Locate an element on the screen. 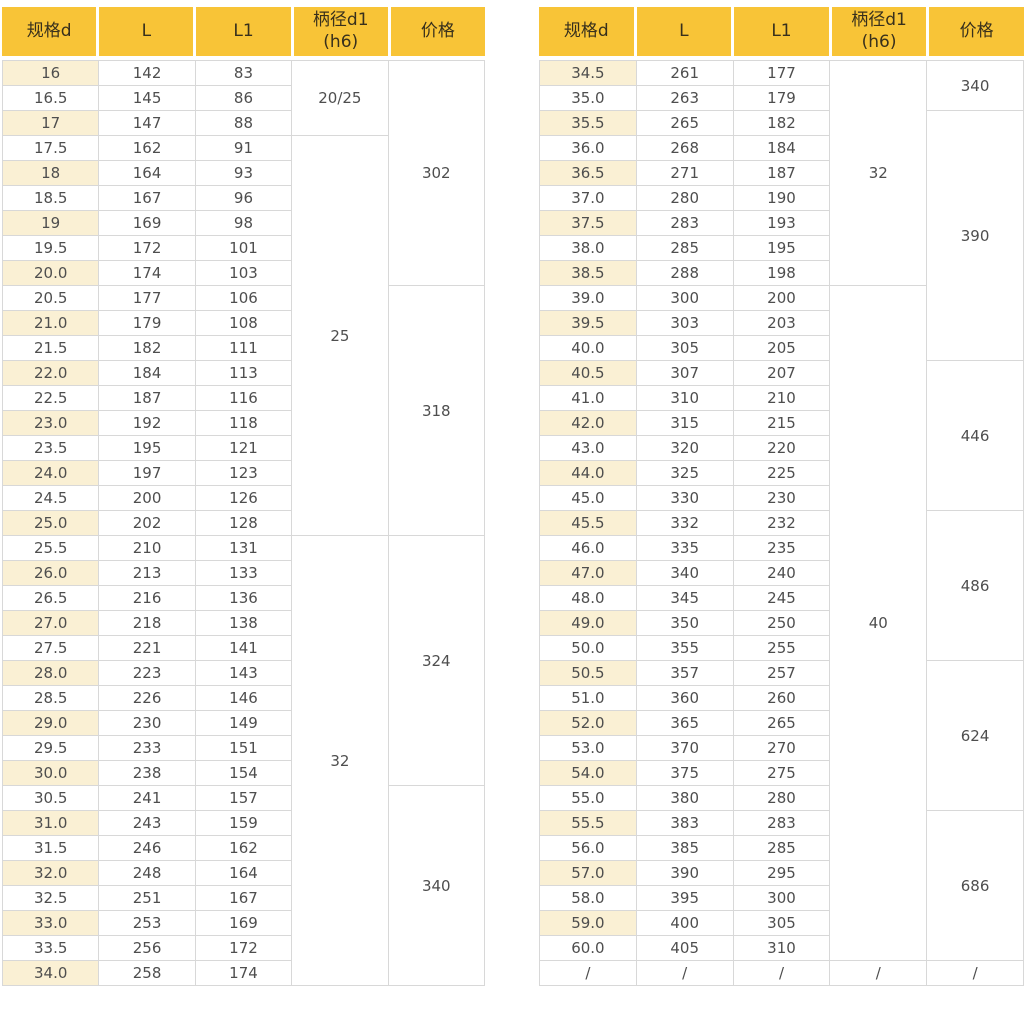 The width and height of the screenshot is (1027, 1028). cell-l1: 151 is located at coordinates (243, 748).